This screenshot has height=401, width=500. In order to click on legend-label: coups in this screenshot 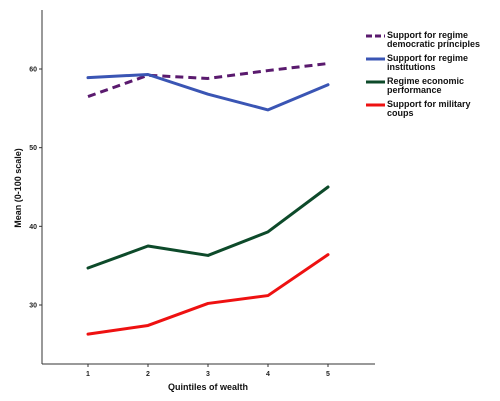, I will do `click(400, 113)`.